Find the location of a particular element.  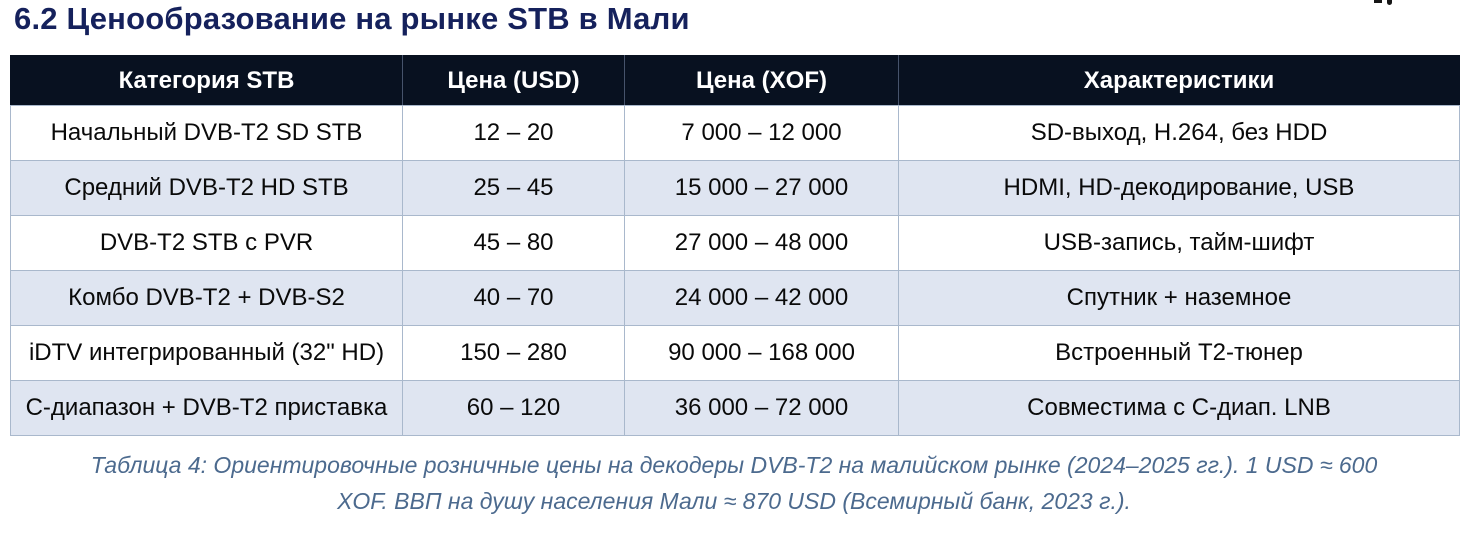

cell-features: USB-запись, тайм-шифт is located at coordinates (1179, 243).